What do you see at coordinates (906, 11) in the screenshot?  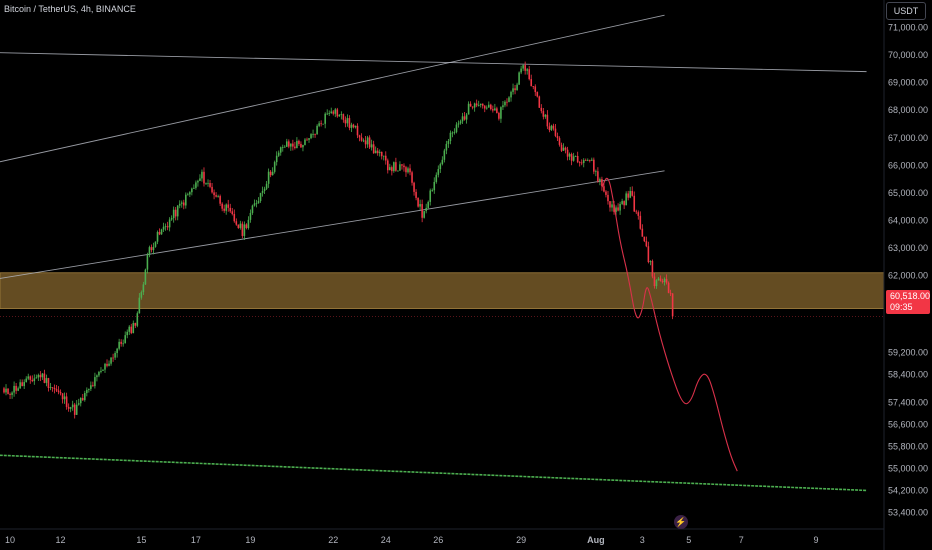 I see `currency-badge: USDT` at bounding box center [906, 11].